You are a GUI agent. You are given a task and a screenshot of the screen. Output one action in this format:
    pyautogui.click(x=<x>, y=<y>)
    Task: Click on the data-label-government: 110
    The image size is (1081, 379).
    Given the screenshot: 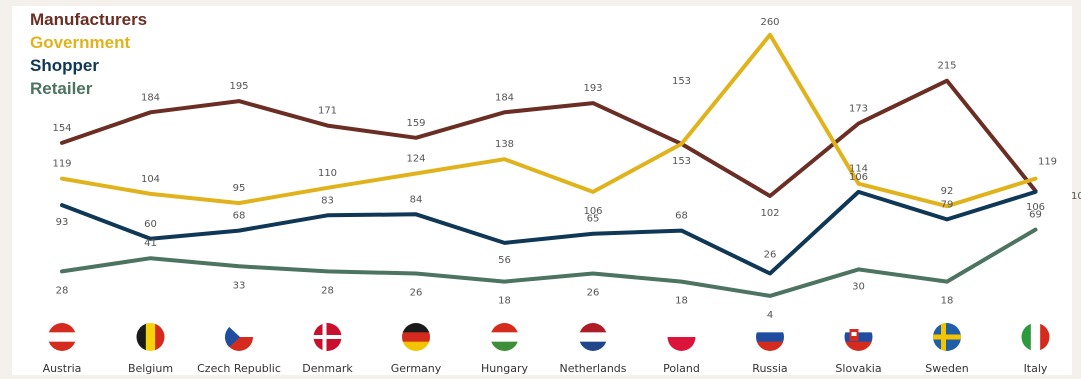 What is the action you would take?
    pyautogui.click(x=327, y=173)
    